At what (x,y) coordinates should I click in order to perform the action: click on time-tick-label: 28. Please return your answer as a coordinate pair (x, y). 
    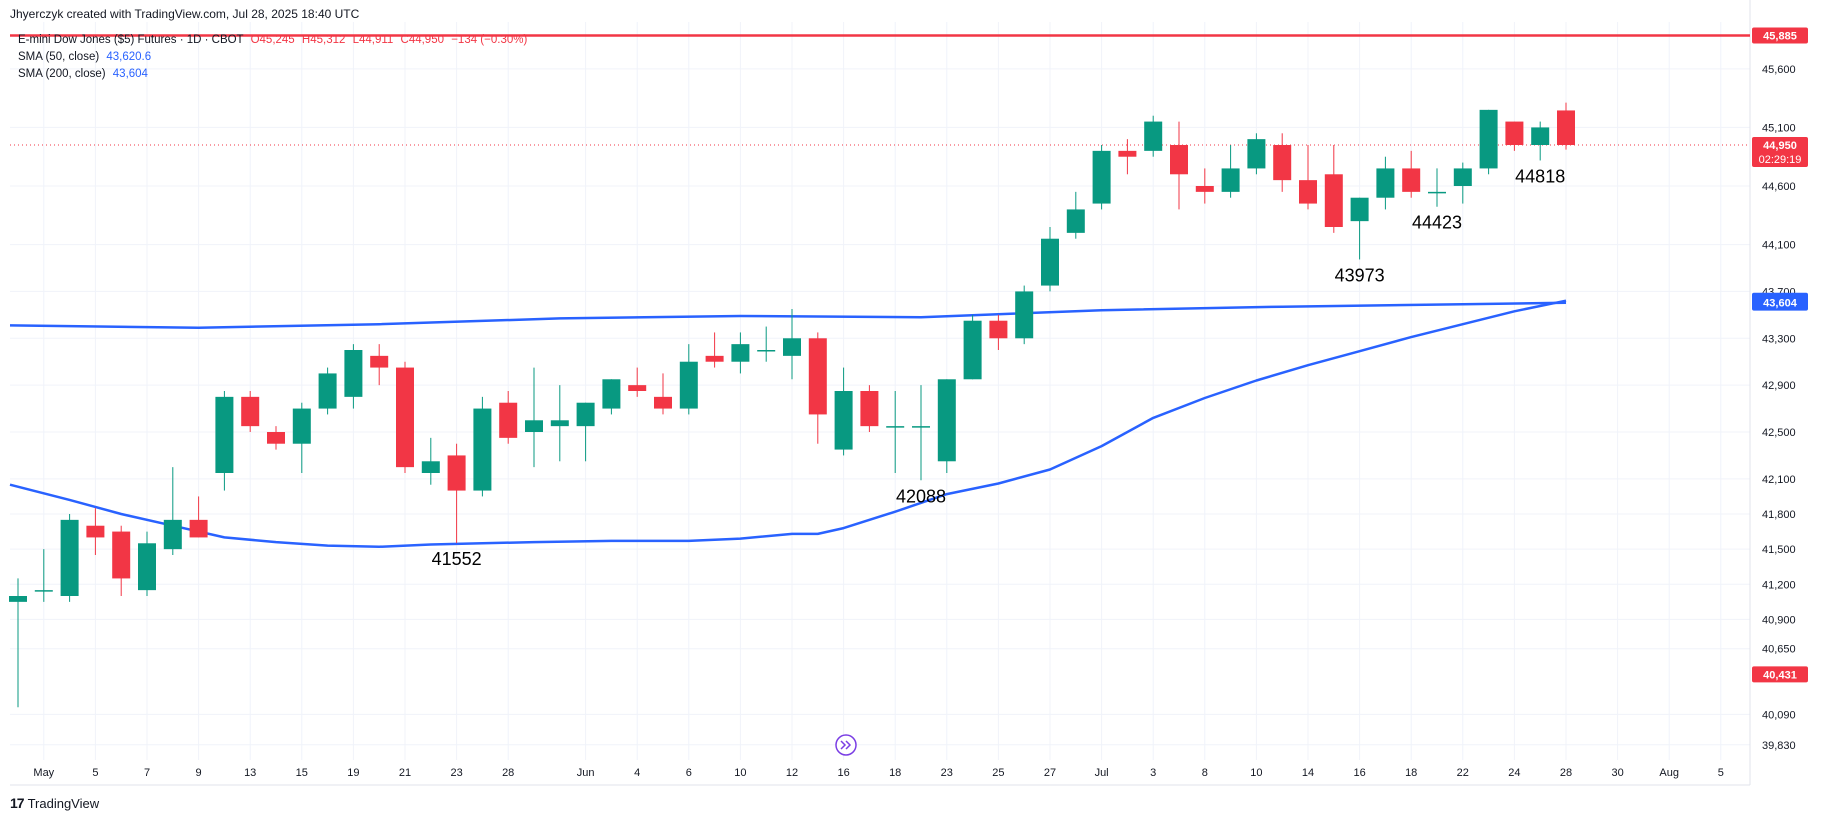
    Looking at the image, I should click on (508, 773).